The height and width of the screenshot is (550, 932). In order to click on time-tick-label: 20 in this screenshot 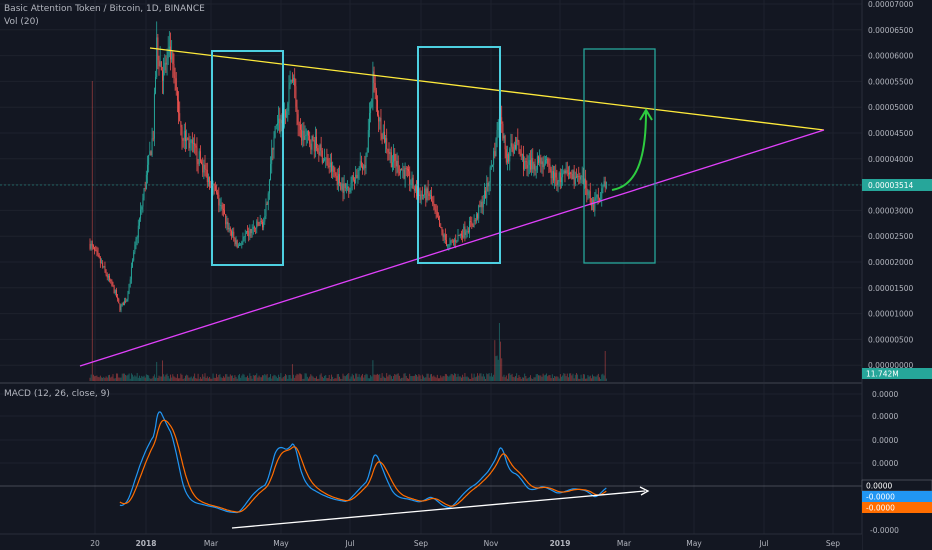, I will do `click(95, 543)`.